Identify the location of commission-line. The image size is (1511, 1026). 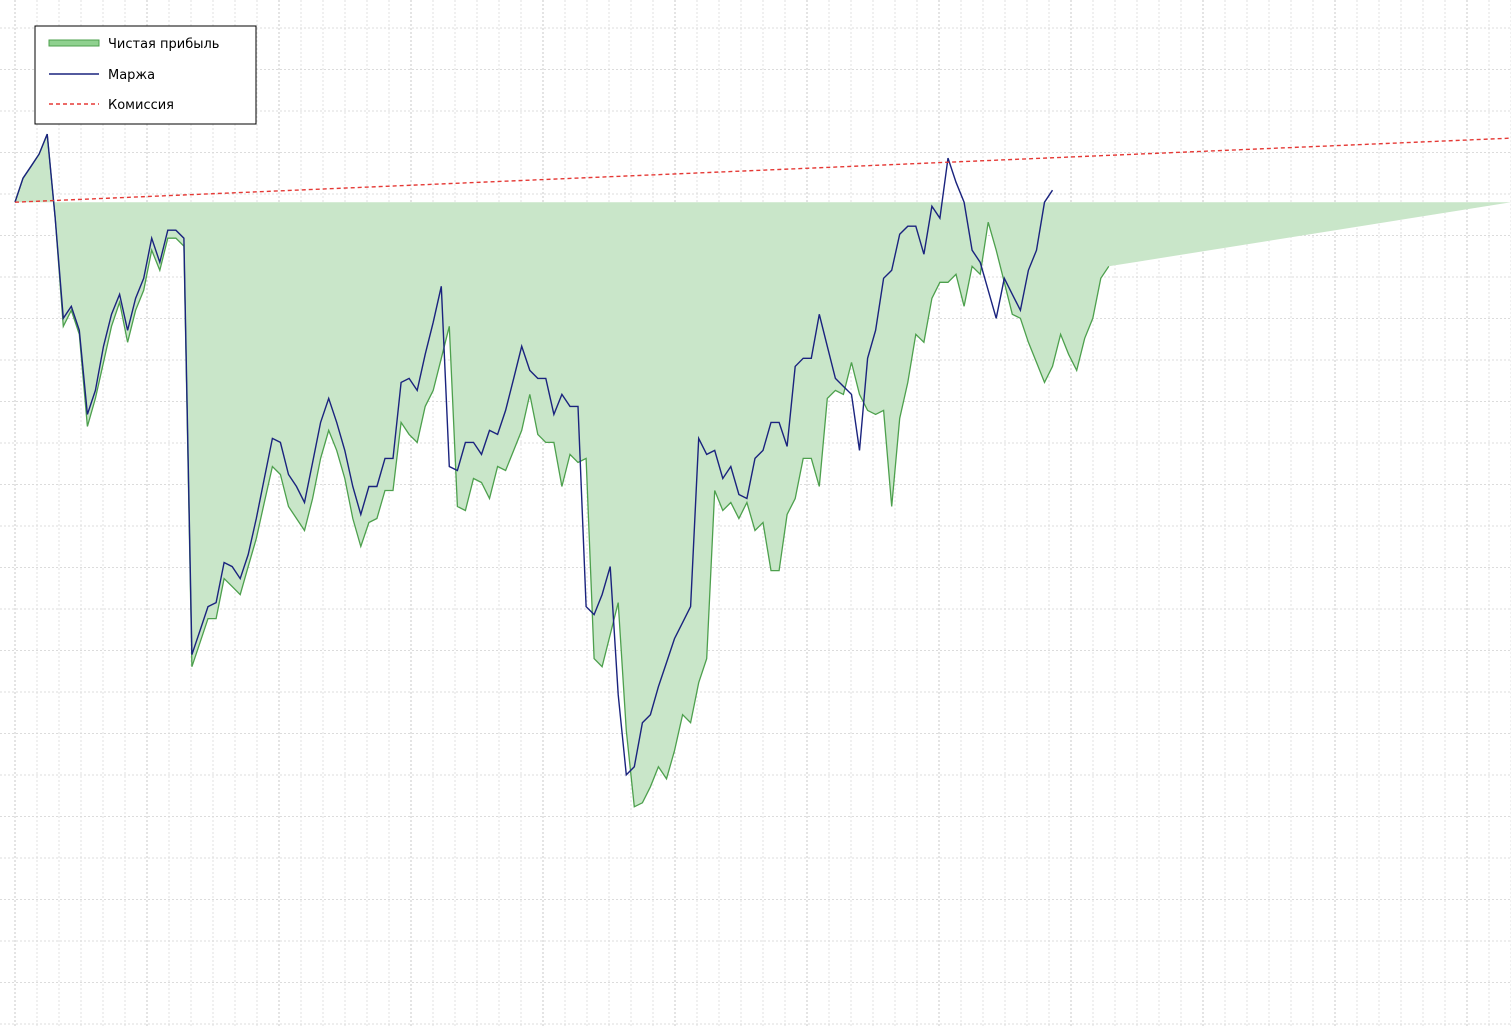
(762, 170).